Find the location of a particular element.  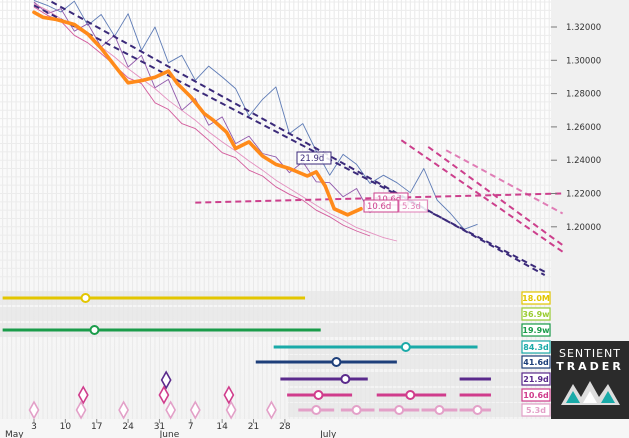

x-tick-label: 3 is located at coordinates (34, 427).